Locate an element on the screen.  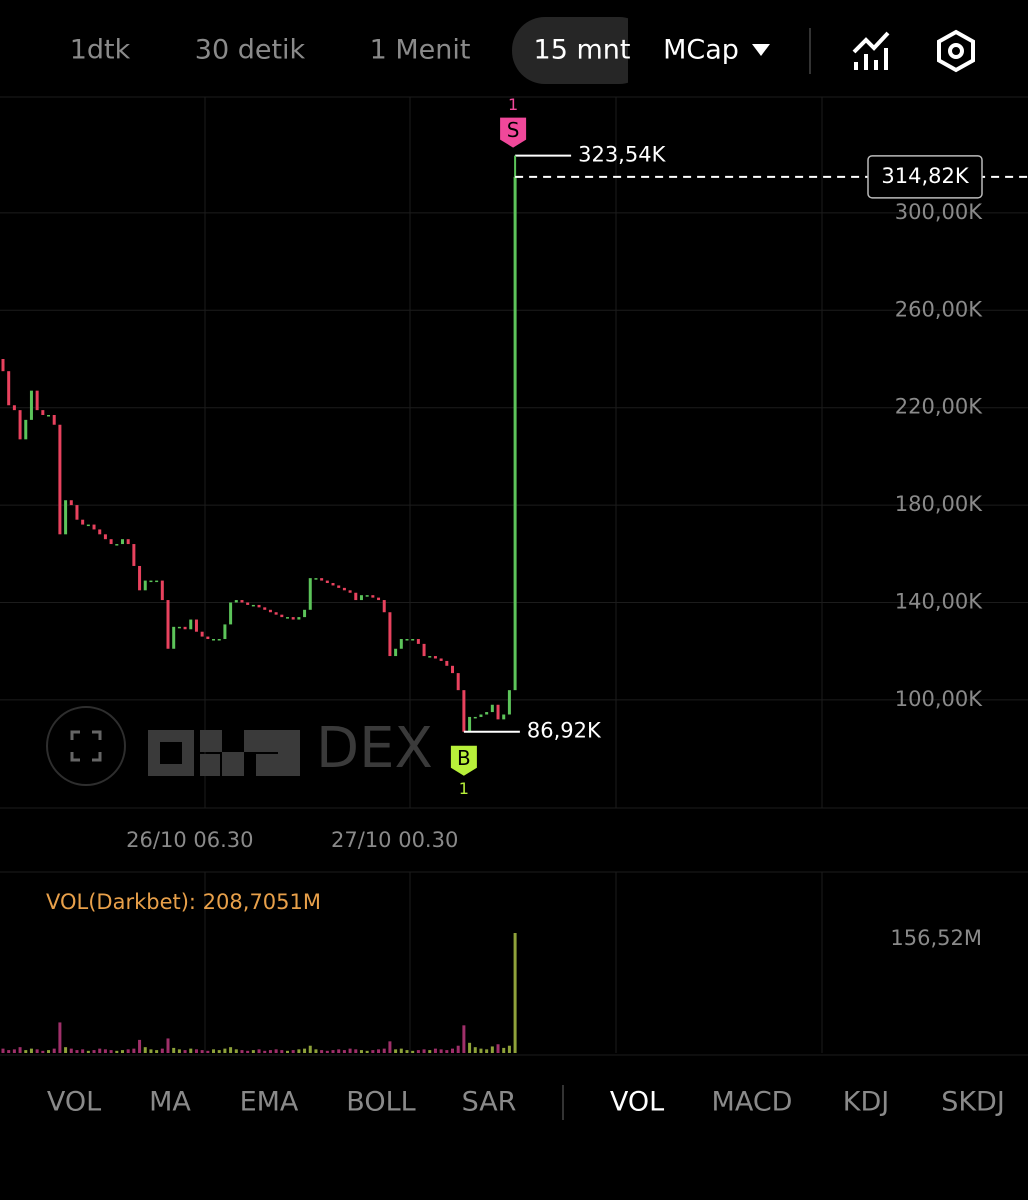
trade-marker-label: B is located at coordinates (464, 758).